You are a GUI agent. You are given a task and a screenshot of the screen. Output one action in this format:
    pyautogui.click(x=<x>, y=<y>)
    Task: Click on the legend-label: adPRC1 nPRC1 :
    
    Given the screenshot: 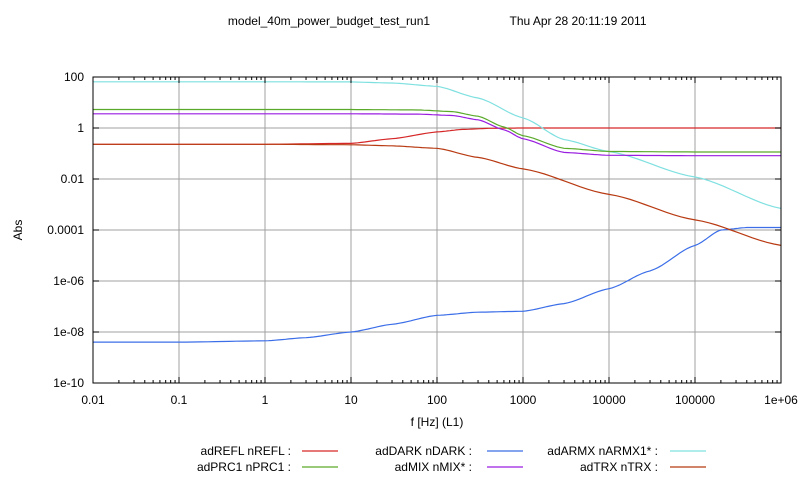 What is the action you would take?
    pyautogui.click(x=244, y=467)
    